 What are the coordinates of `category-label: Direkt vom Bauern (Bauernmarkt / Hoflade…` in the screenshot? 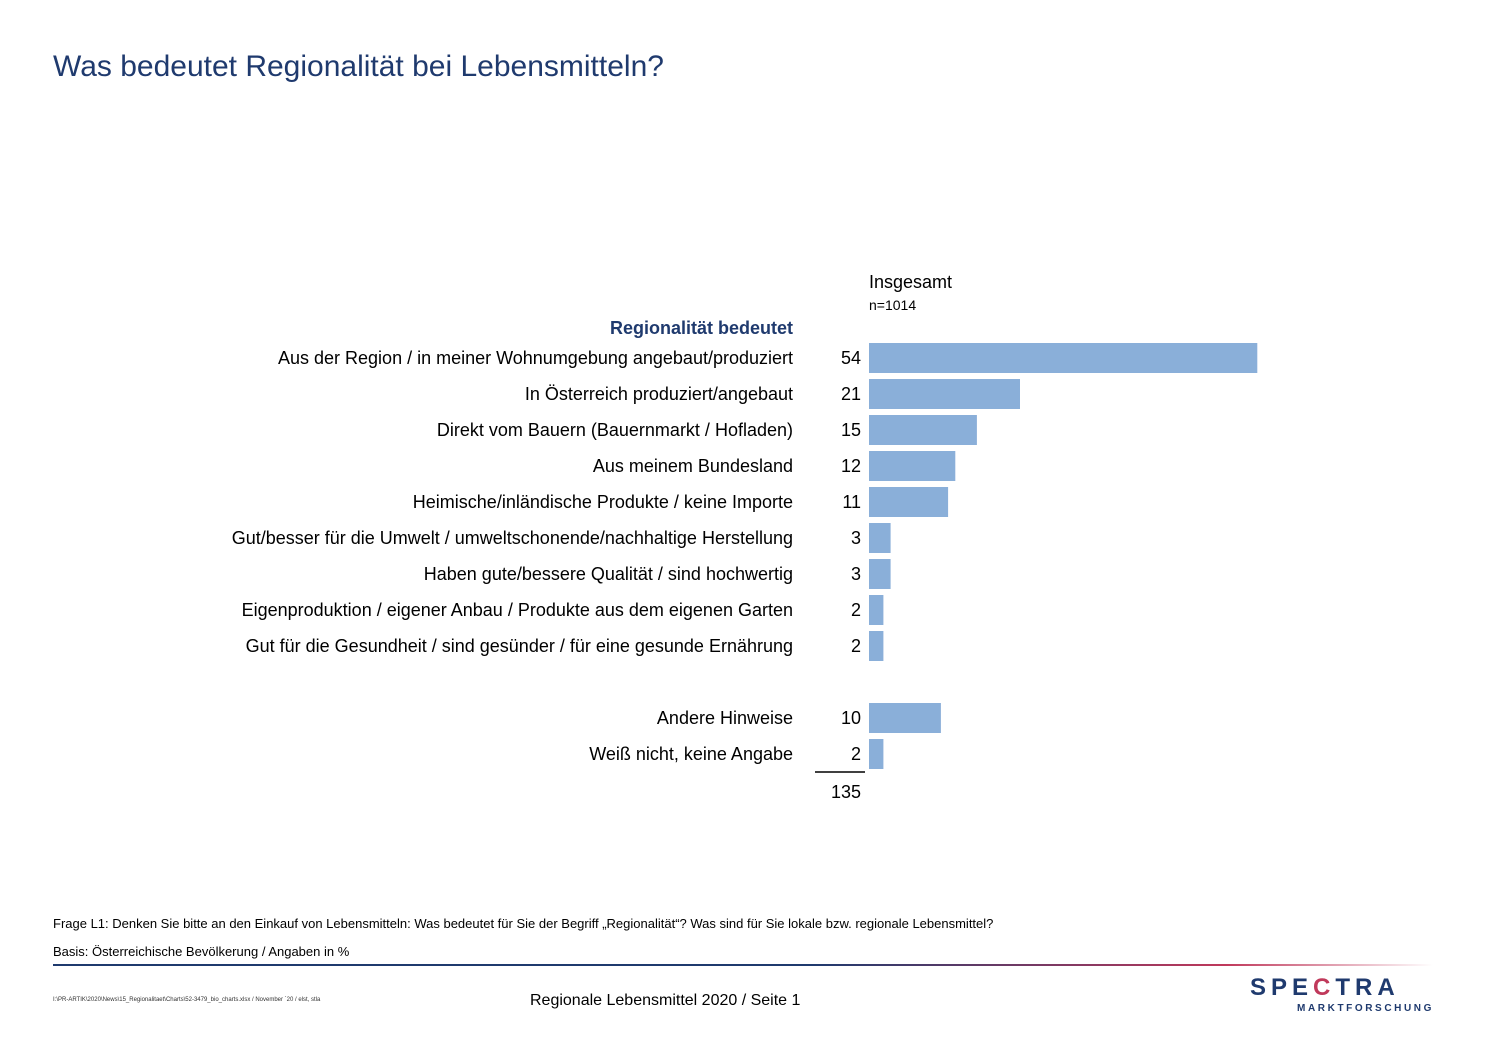 It's located at (615, 430).